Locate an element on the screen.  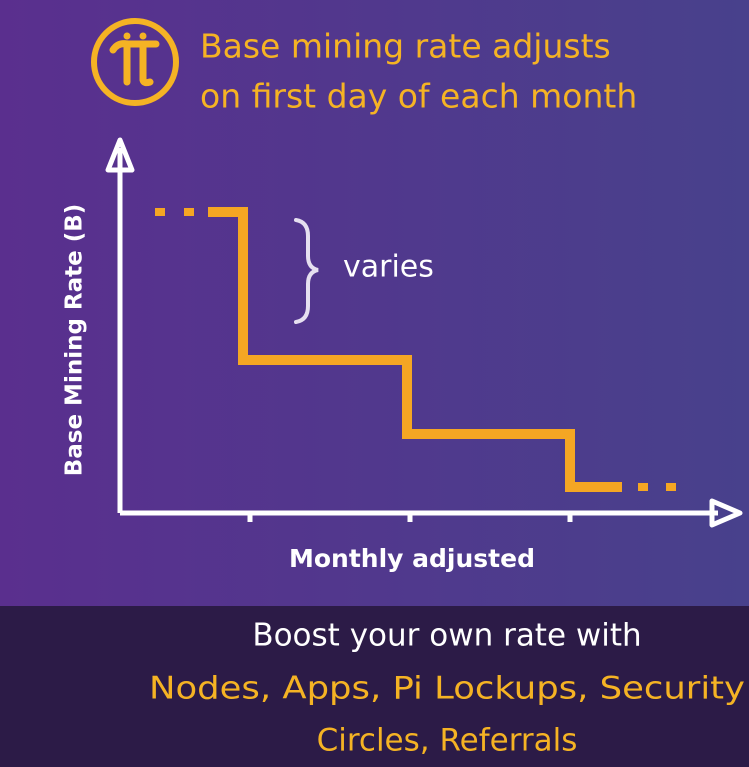
footer-line: Boost your own rate with is located at coordinates (446, 636).